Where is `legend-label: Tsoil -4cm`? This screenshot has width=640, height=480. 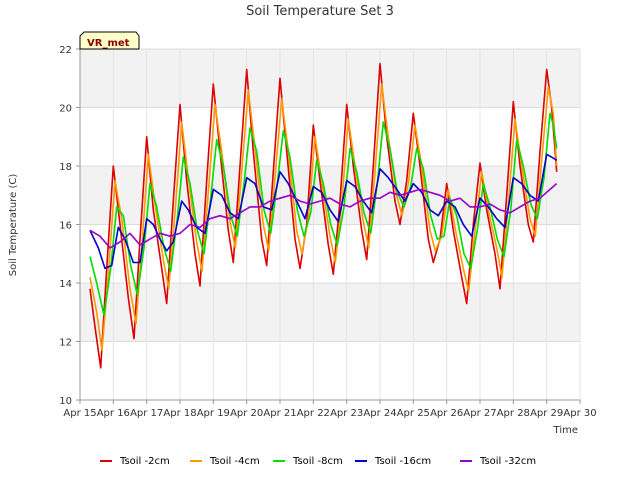
legend-label: Tsoil -4cm is located at coordinates (234, 461).